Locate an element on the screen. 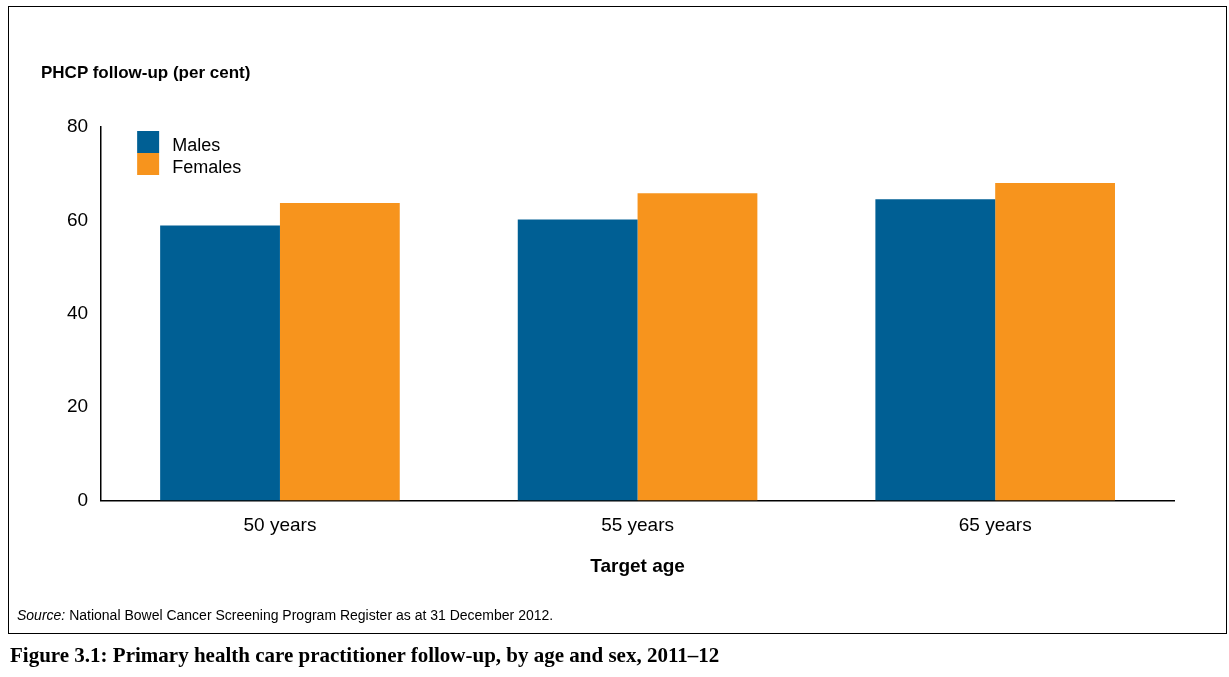 The width and height of the screenshot is (1229, 677). x-axis-title: Target age is located at coordinates (637, 565).